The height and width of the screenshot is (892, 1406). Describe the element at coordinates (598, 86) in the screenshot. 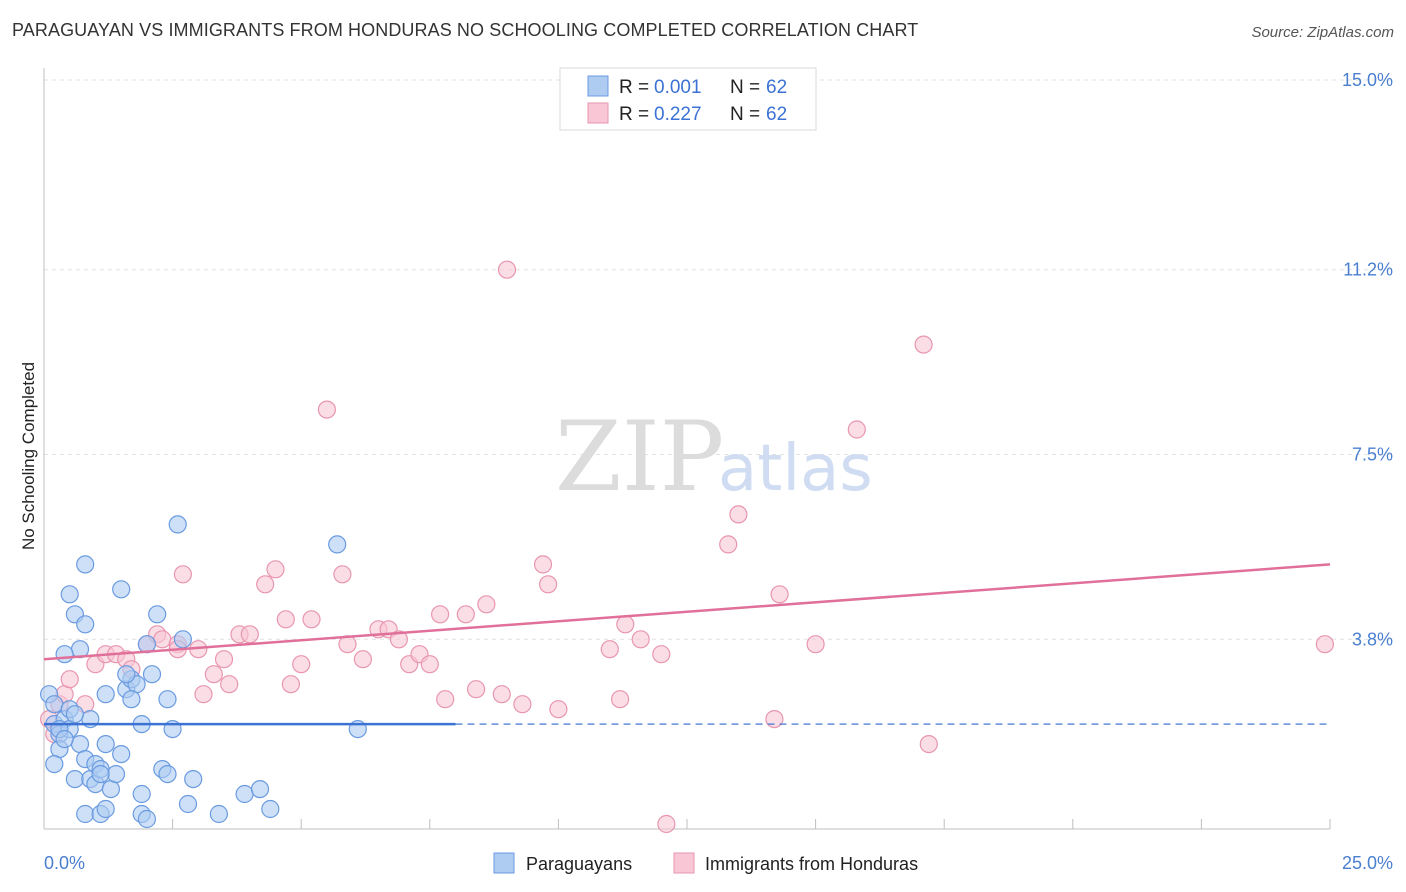

I see `legend-swatch-paraguayans` at that location.